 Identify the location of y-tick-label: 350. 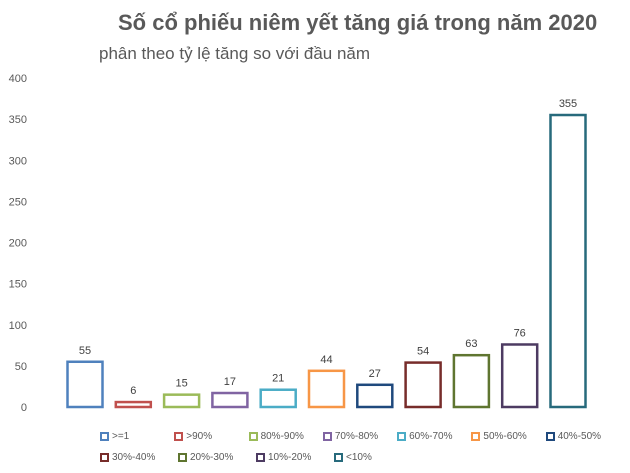
(18, 120).